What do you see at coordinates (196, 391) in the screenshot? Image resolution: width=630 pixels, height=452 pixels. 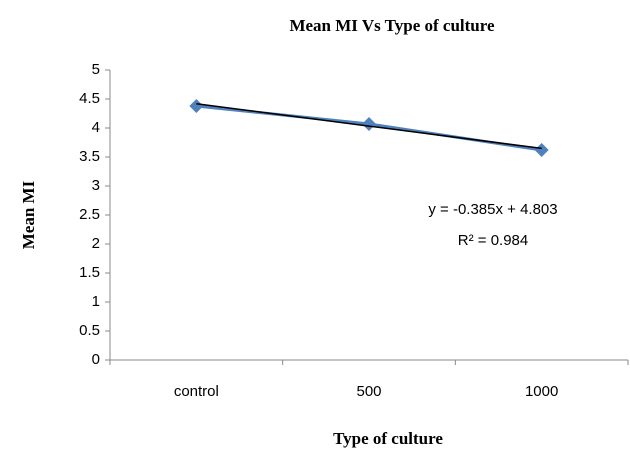 I see `x-tick-label: control` at bounding box center [196, 391].